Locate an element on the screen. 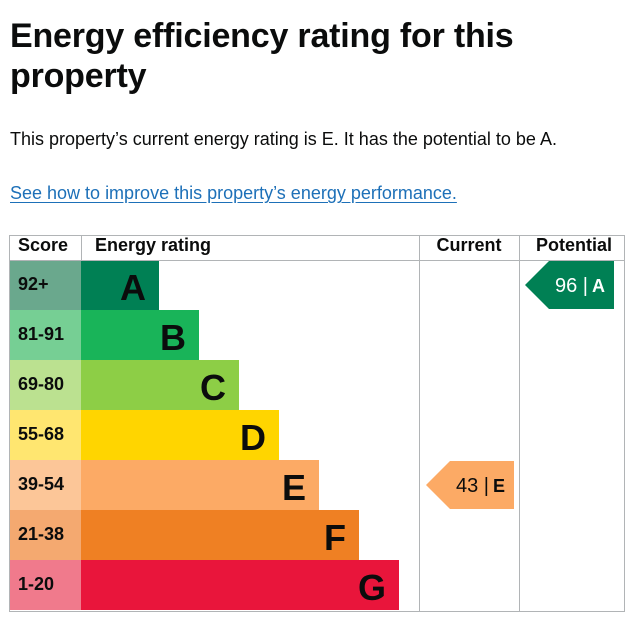 The width and height of the screenshot is (634, 633). rating-letter-a: A is located at coordinates (133, 287).